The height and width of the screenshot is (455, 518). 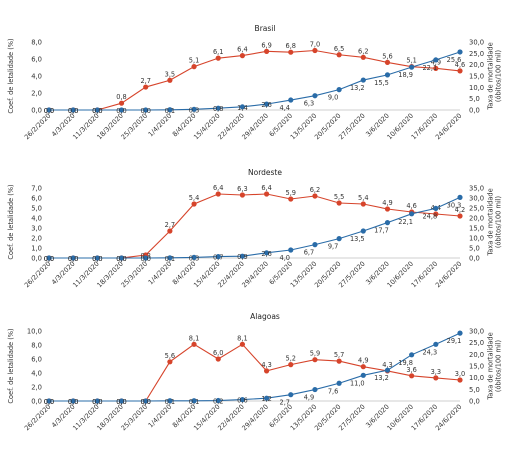 What do you see at coordinates (363, 361) in the screenshot?
I see `data-label-left: 4,9` at bounding box center [363, 361].